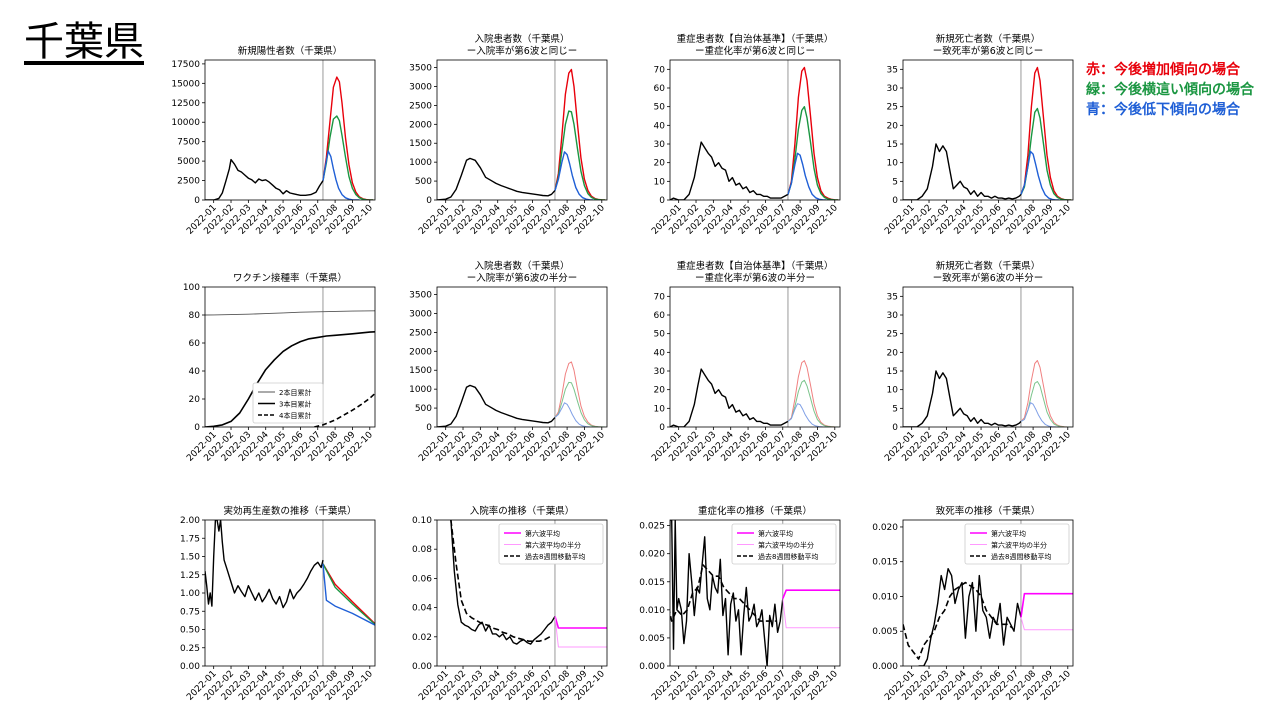 Image resolution: width=1280 pixels, height=720 pixels. I want to click on chart-title: 重症患者数【自治体基準】（千葉県）, so click(755, 266).